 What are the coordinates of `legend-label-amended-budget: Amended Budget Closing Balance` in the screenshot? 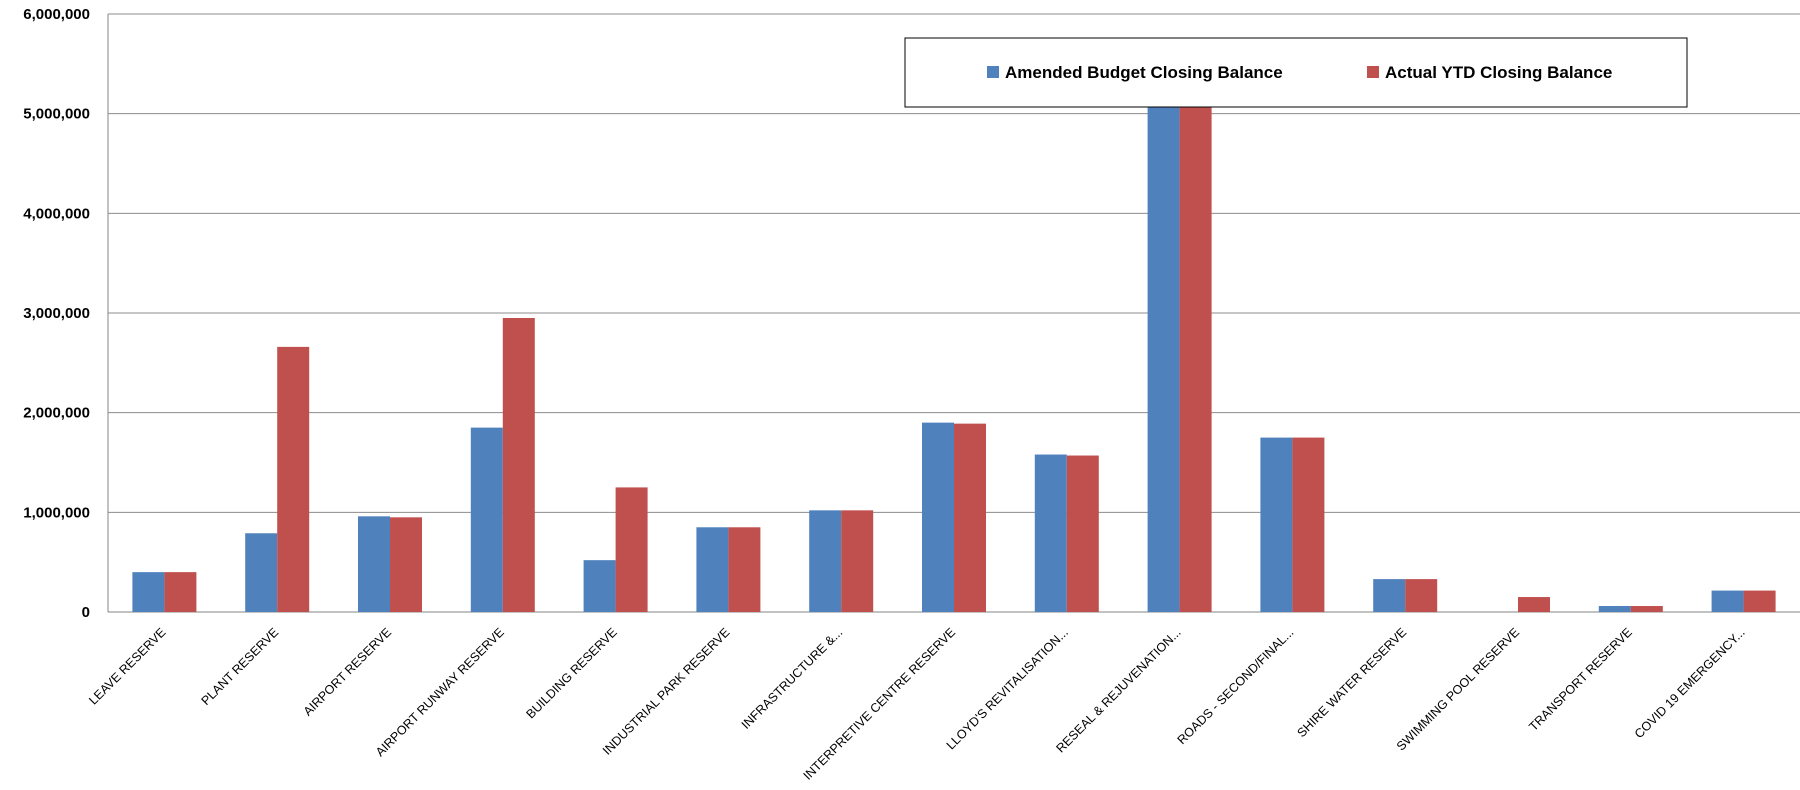 It's located at (1144, 72).